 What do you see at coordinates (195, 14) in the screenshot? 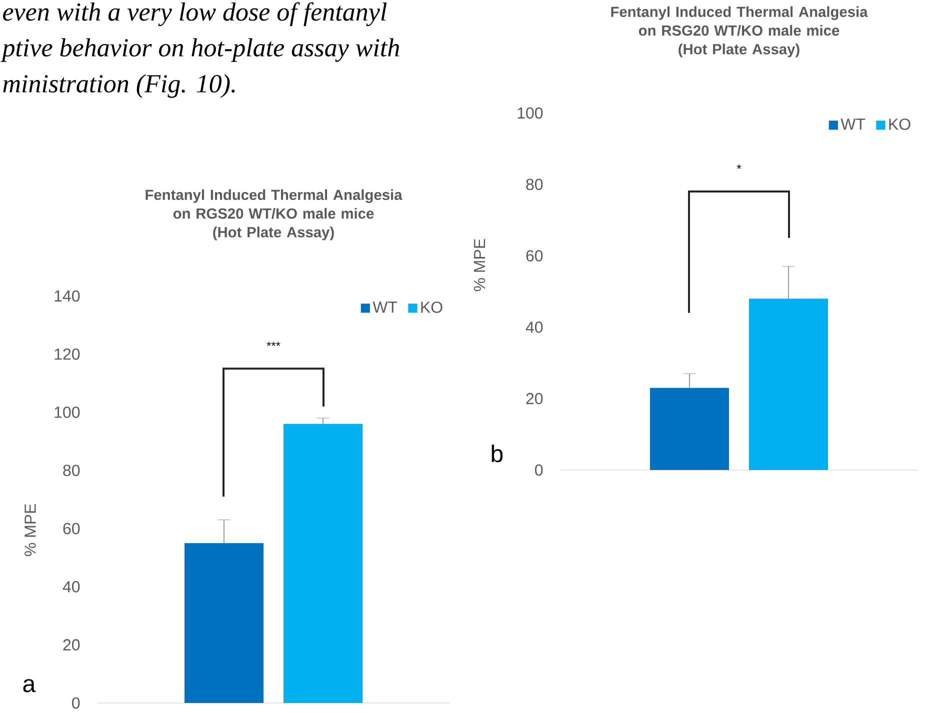
I see `text: even with a very low dose of fentanyl` at bounding box center [195, 14].